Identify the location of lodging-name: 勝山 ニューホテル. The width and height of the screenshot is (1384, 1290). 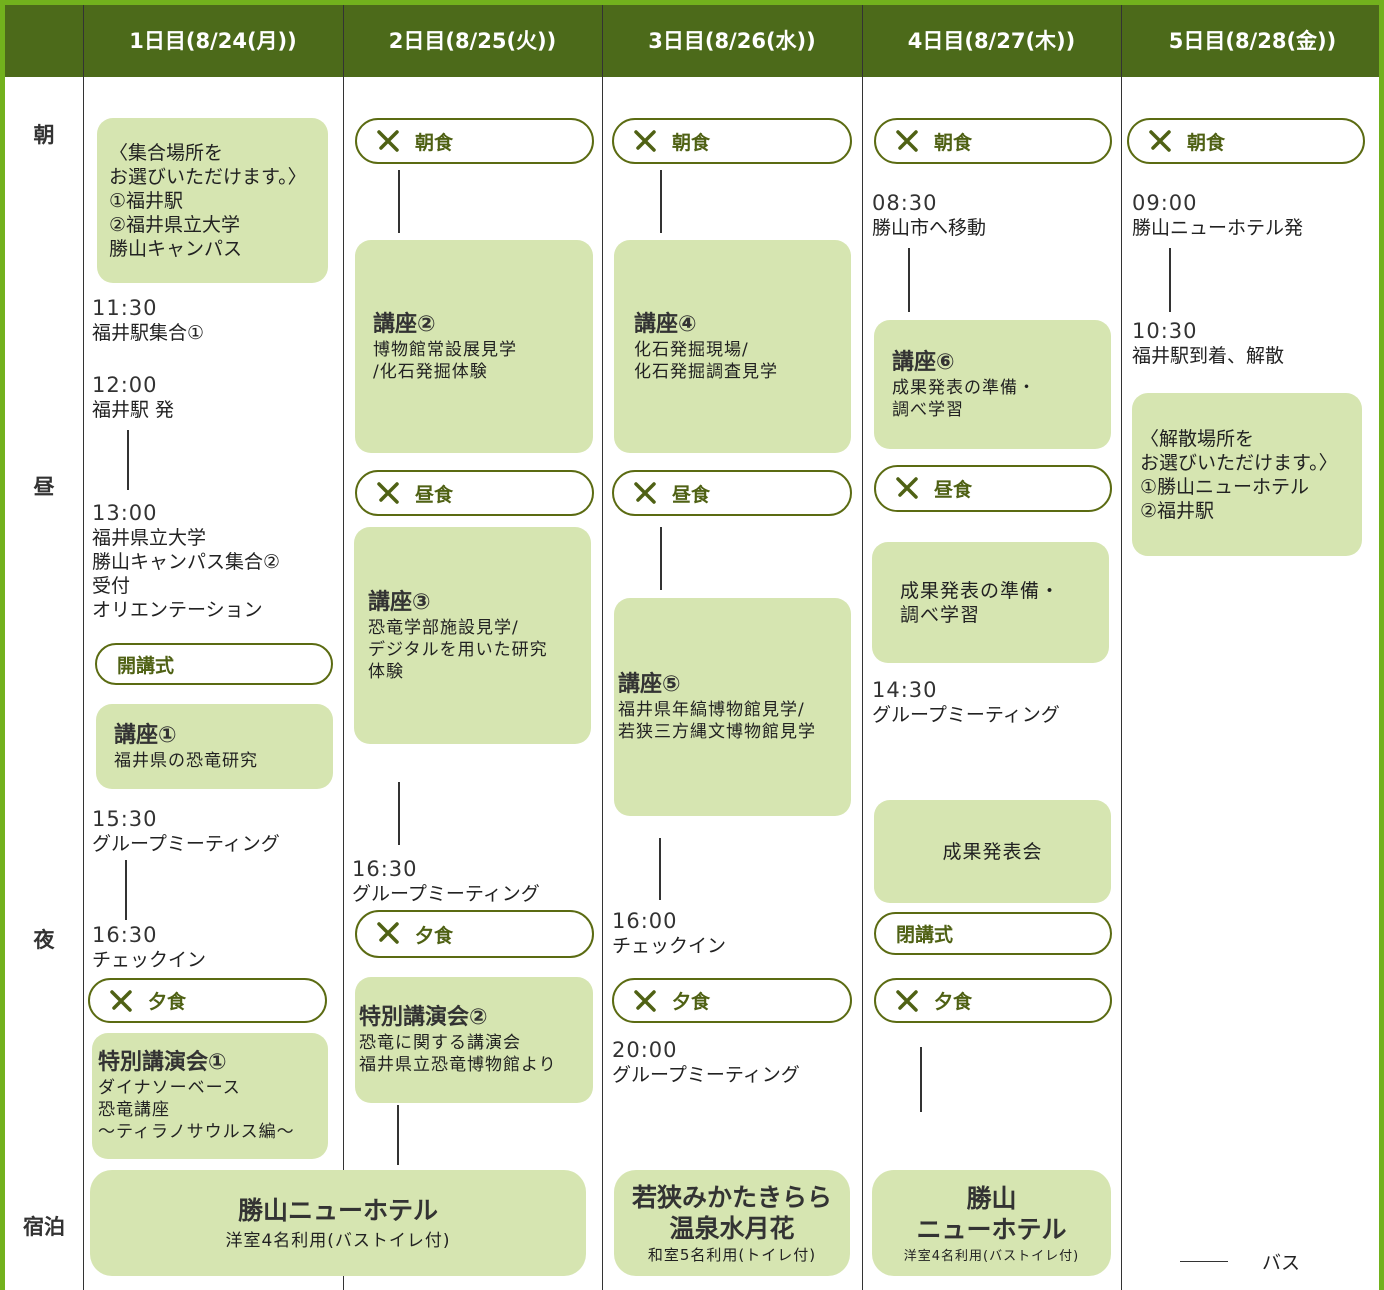
(991, 1213).